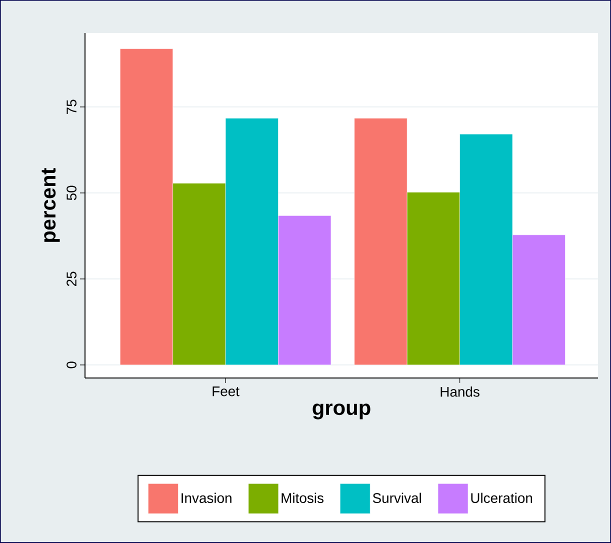 The image size is (611, 543). What do you see at coordinates (303, 498) in the screenshot?
I see `legend-label: Mitosis` at bounding box center [303, 498].